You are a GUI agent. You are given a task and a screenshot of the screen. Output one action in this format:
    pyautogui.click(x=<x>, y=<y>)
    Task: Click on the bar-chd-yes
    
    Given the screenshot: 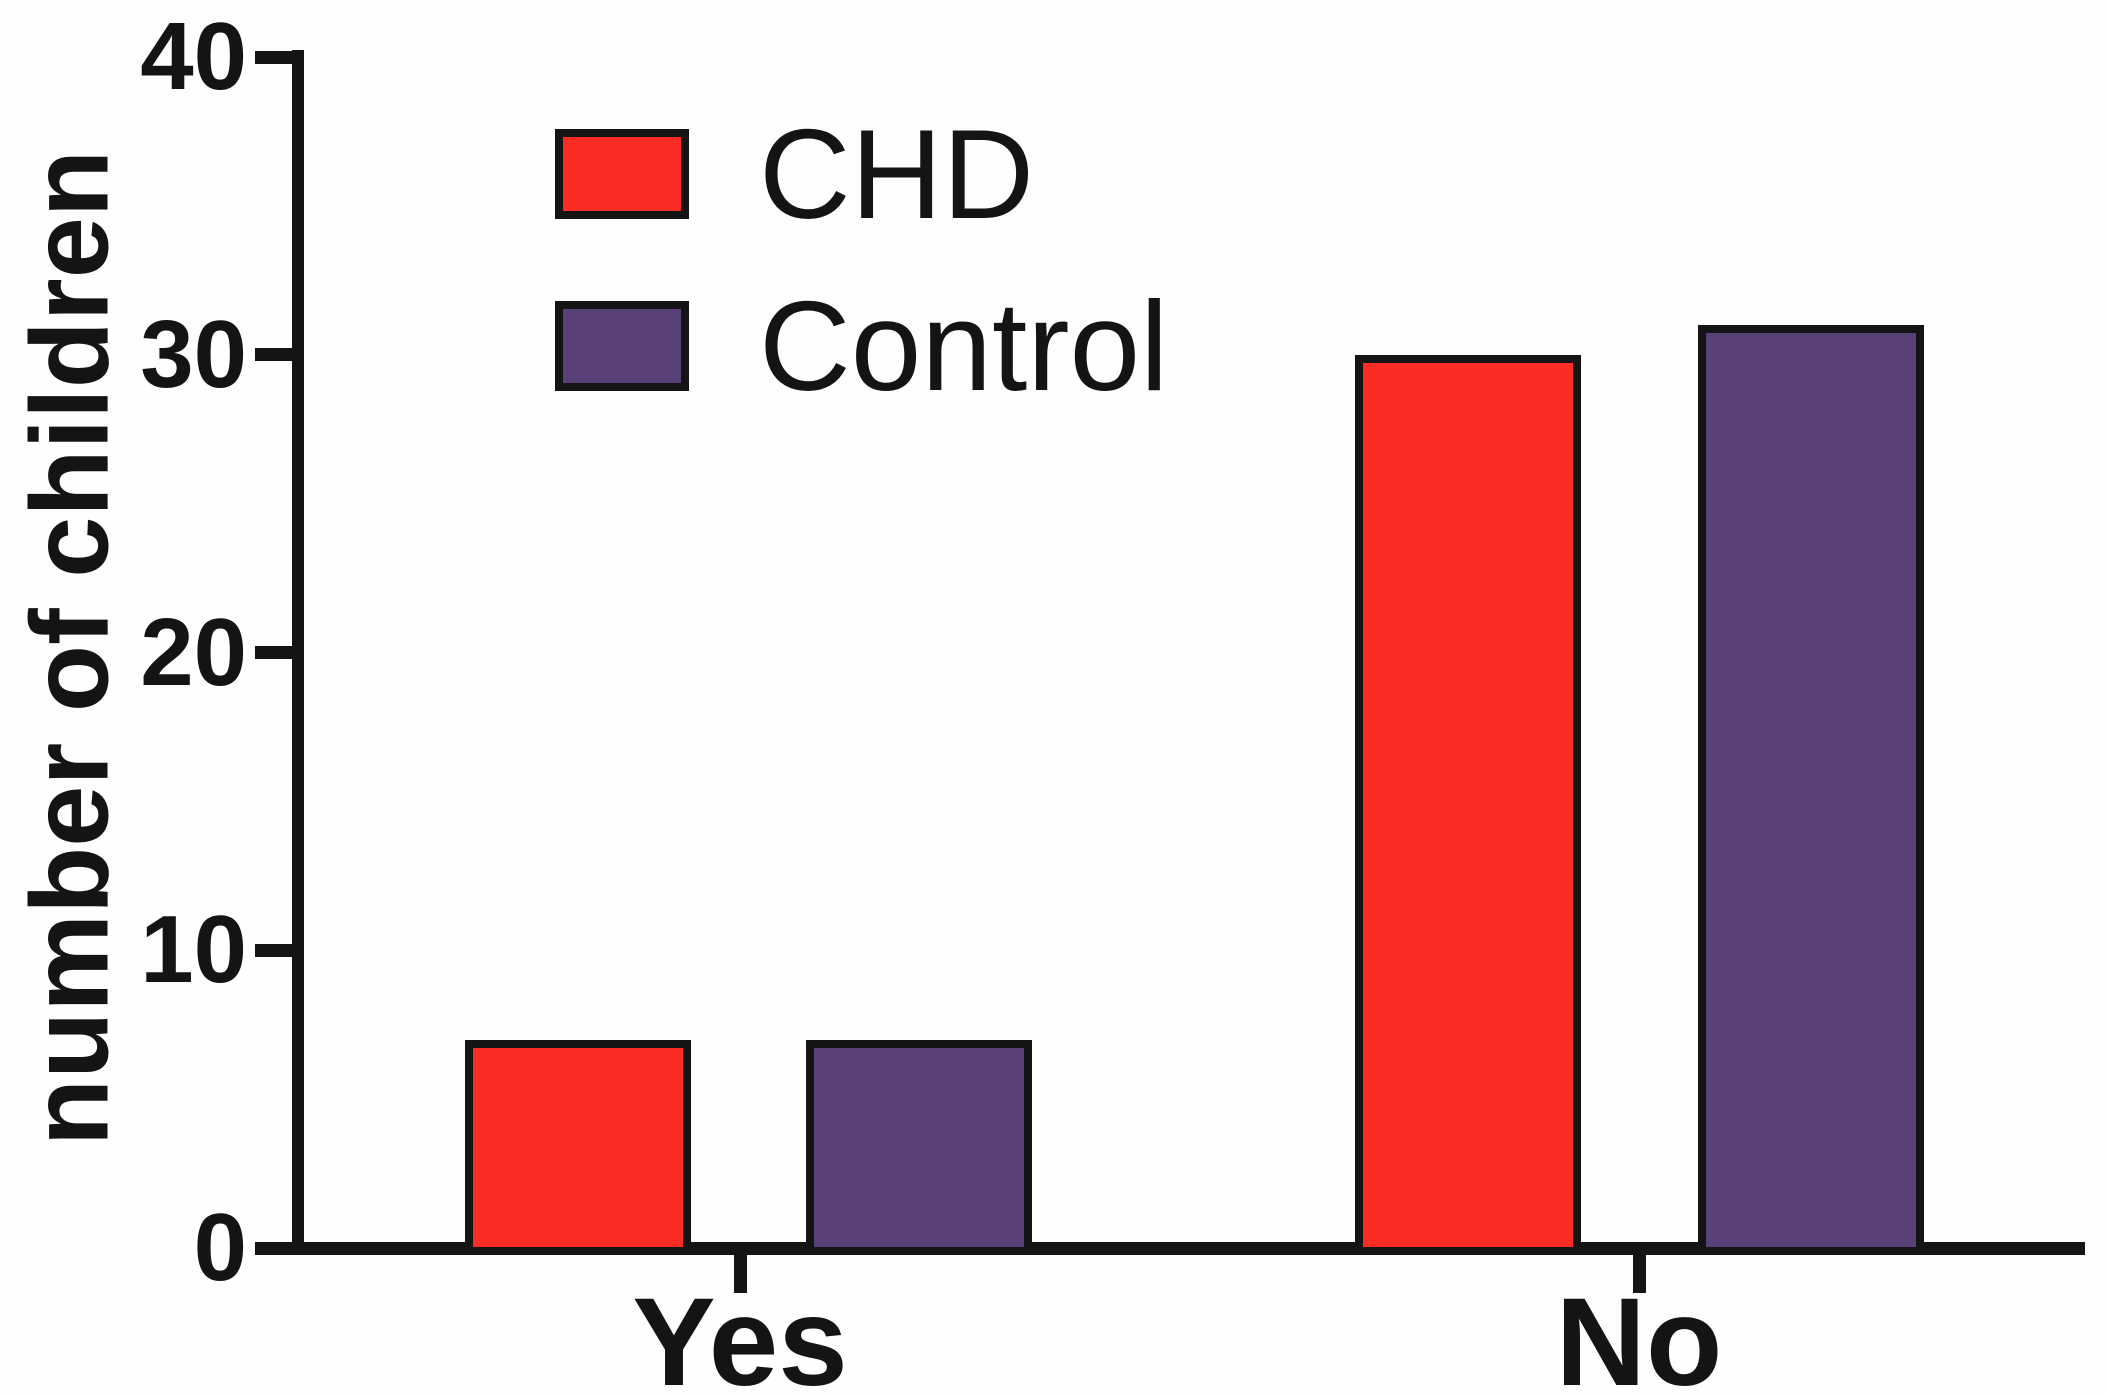 What is the action you would take?
    pyautogui.click(x=578, y=1147)
    